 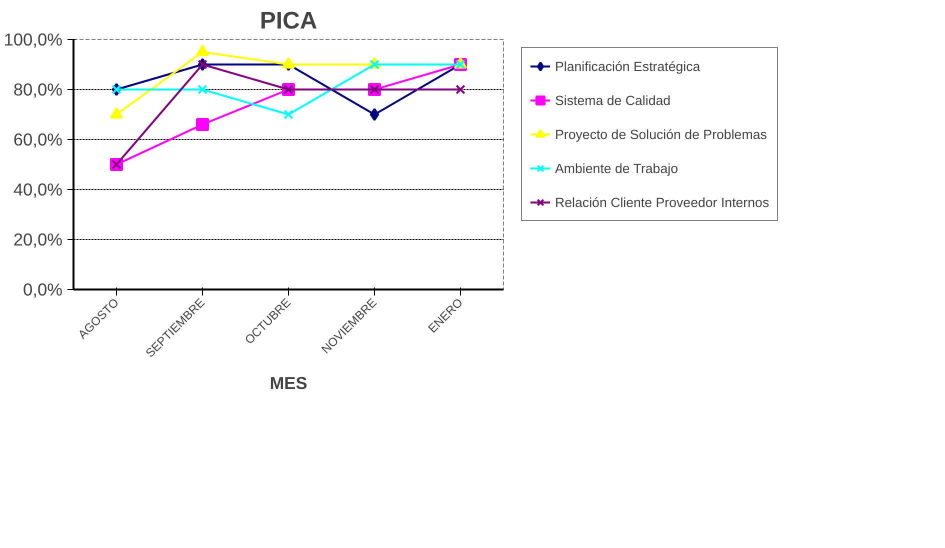 I want to click on legend-label: Planificación Estratégica, so click(x=627, y=66).